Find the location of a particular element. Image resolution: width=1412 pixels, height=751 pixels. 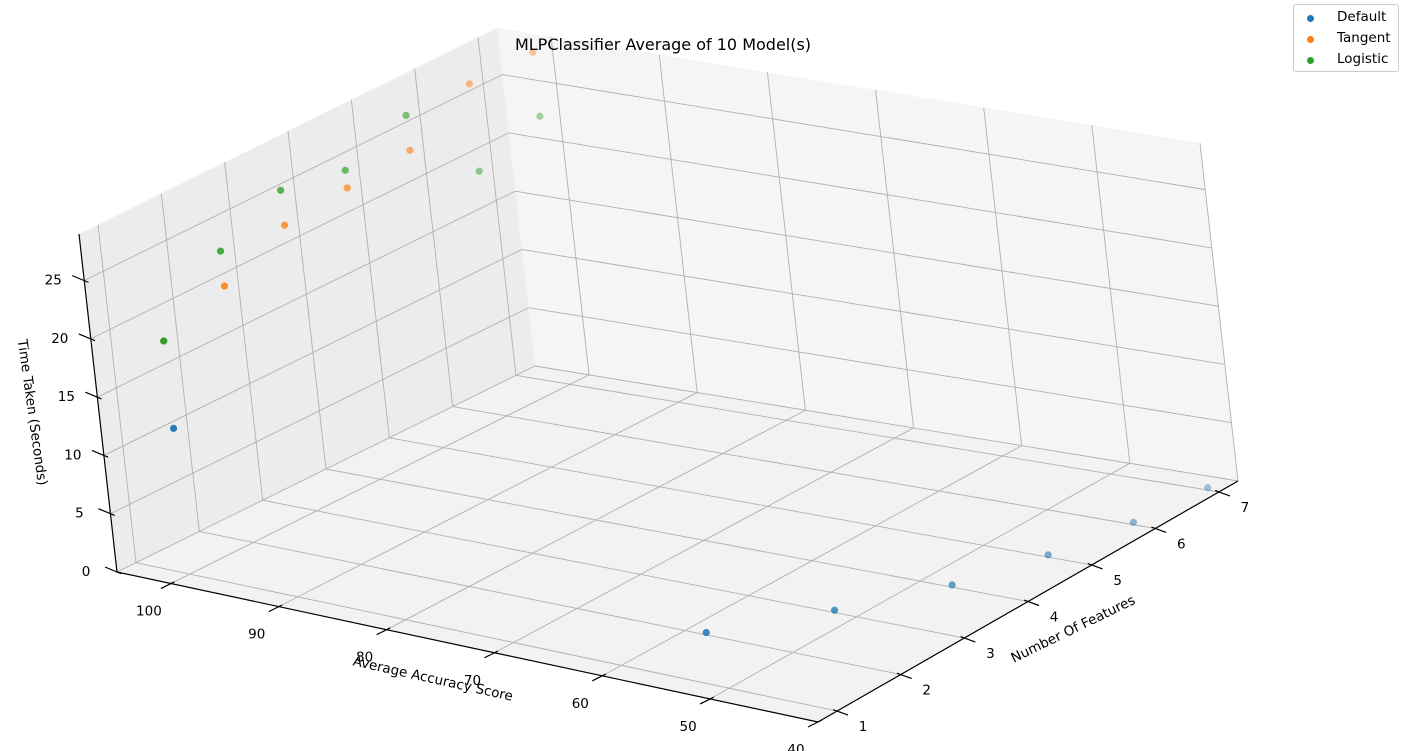

x-tick-90-label: 90 is located at coordinates (256, 635).